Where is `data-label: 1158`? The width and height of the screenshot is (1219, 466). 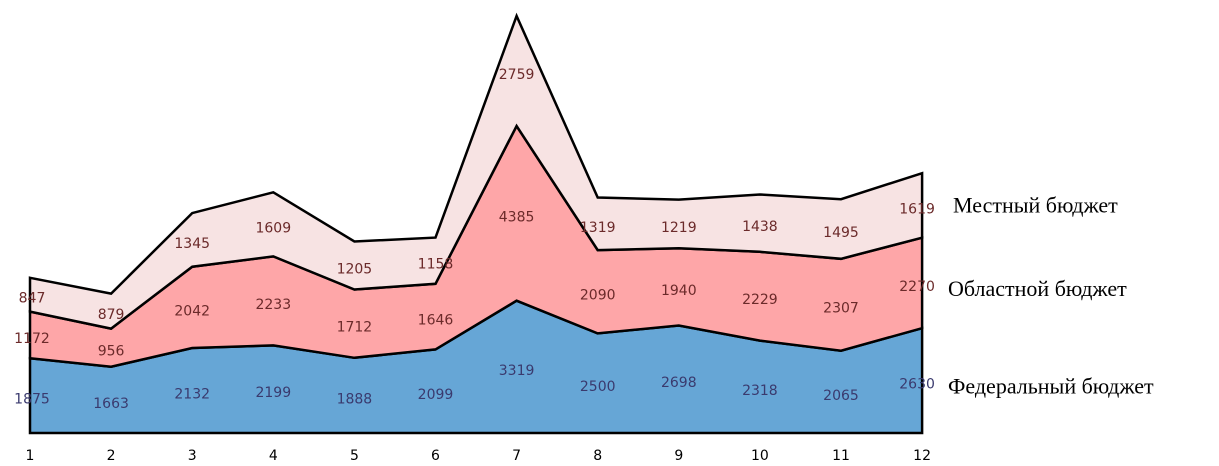 data-label: 1158 is located at coordinates (436, 265).